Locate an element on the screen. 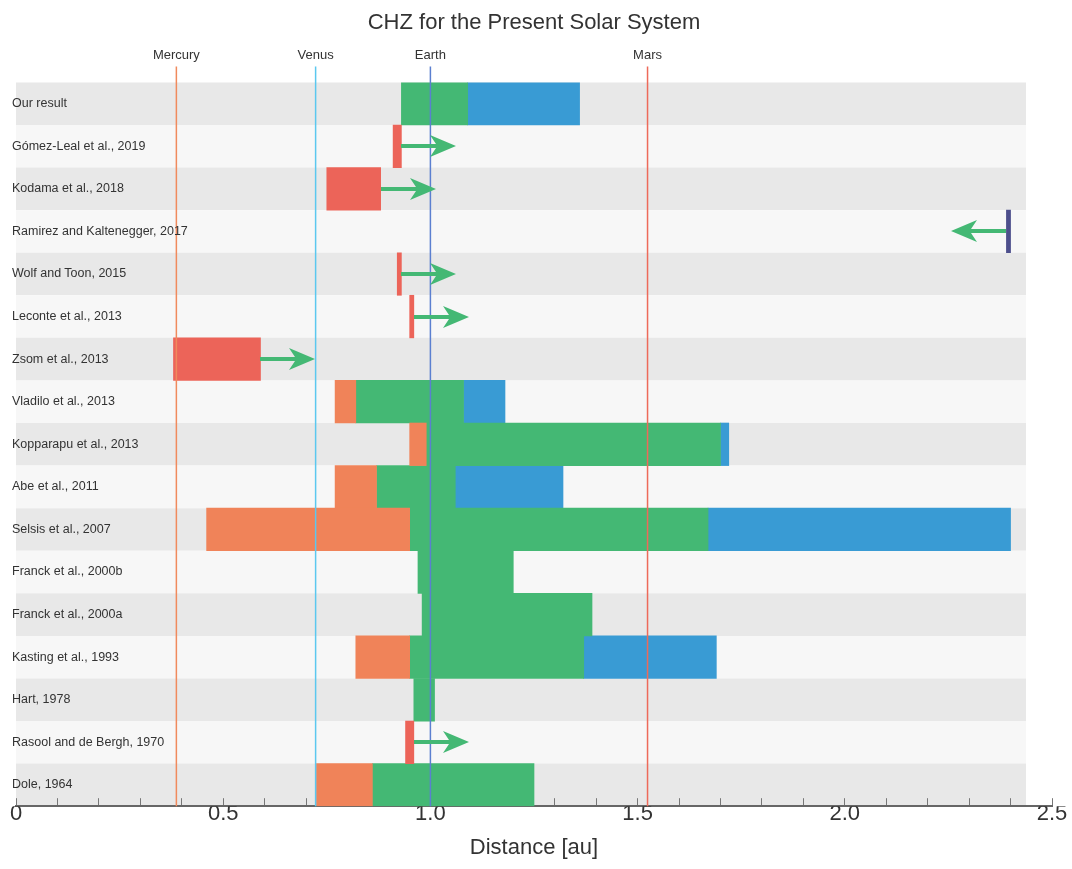 The height and width of the screenshot is (869, 1072). ref-line-label: Mars is located at coordinates (648, 55).